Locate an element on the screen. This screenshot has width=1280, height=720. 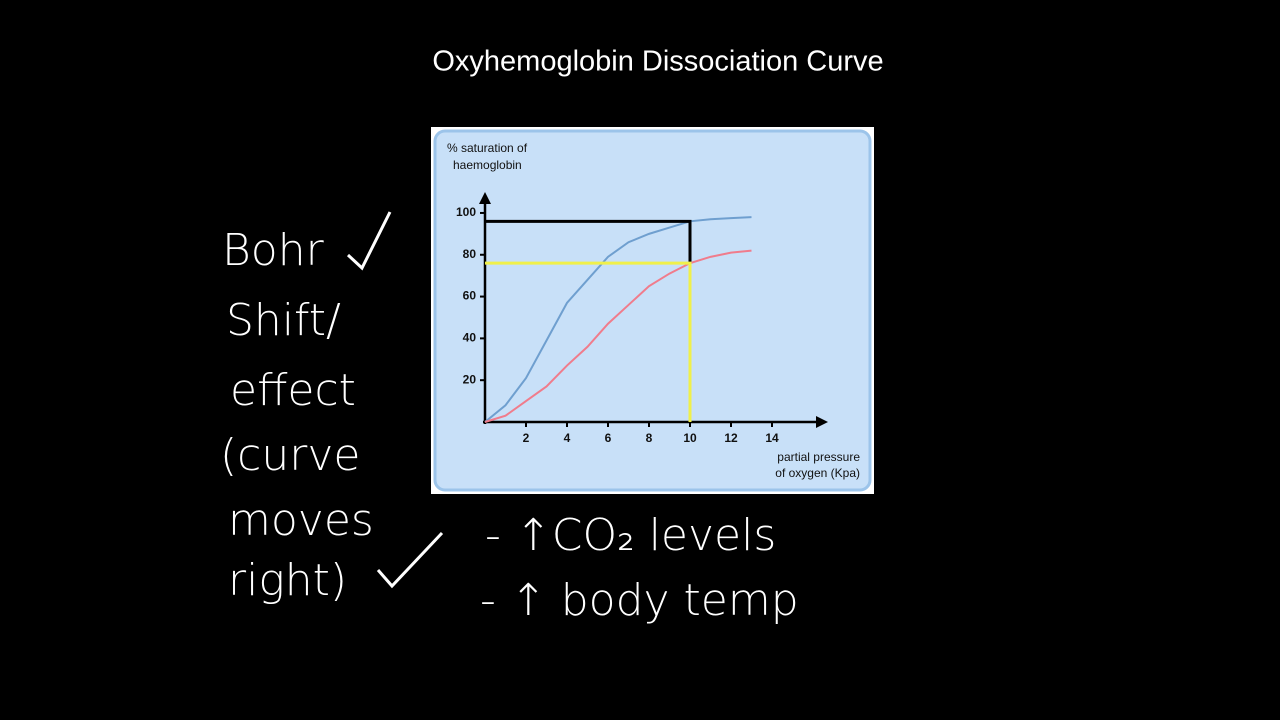
note: - ↑ body temp is located at coordinates (639, 600).